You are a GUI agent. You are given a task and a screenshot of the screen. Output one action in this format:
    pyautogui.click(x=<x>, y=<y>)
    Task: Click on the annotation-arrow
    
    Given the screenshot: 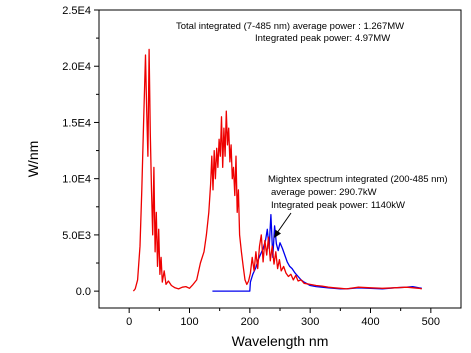 What is the action you would take?
    pyautogui.click(x=283, y=225)
    